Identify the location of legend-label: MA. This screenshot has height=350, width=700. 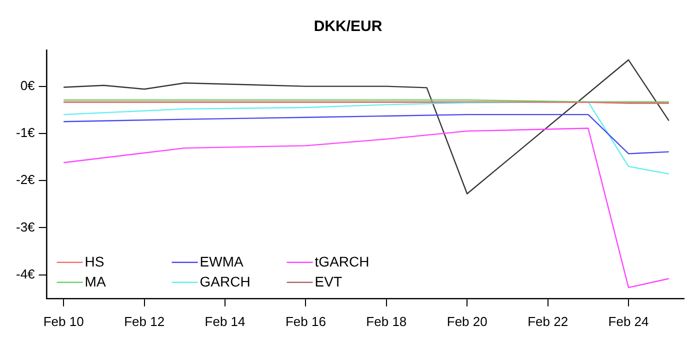
(95, 281).